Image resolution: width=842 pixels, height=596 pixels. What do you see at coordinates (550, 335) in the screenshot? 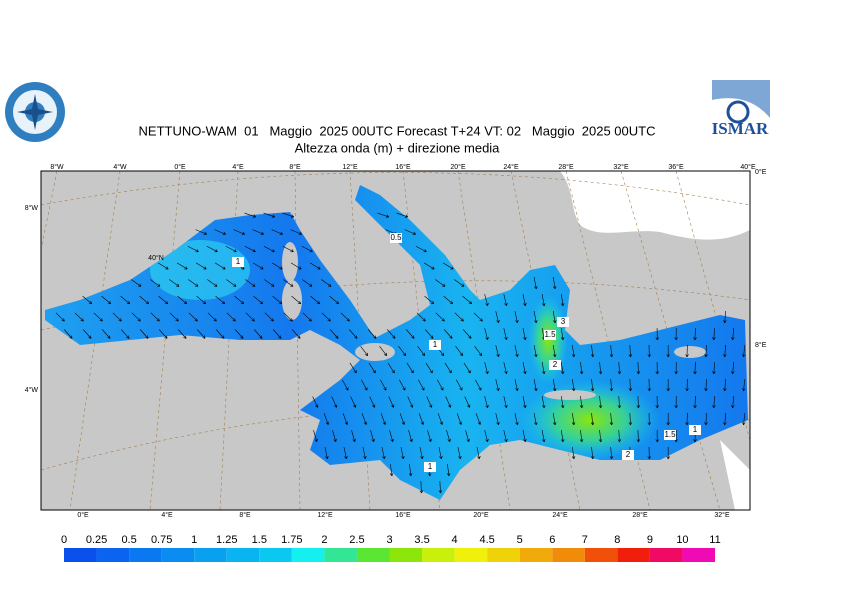
I see `contour-label-box` at bounding box center [550, 335].